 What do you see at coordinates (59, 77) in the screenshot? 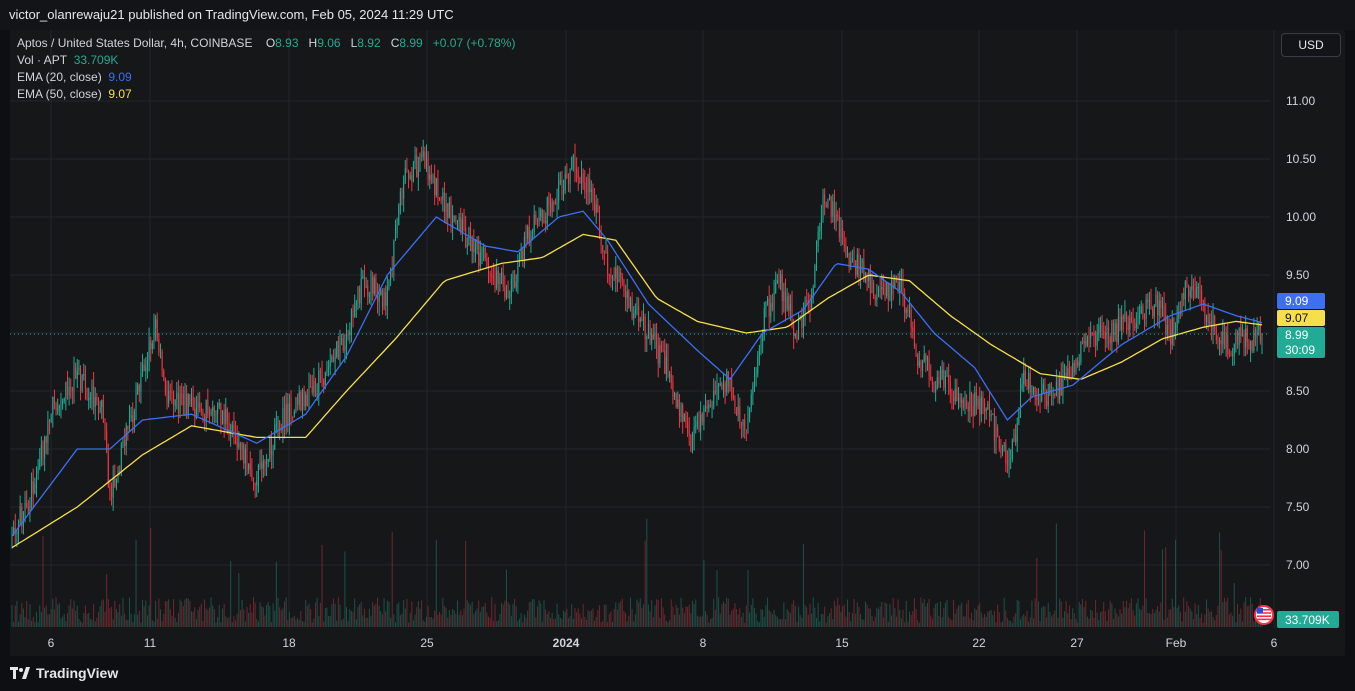
I see `legend-ema20-label: EMA (20, close)` at bounding box center [59, 77].